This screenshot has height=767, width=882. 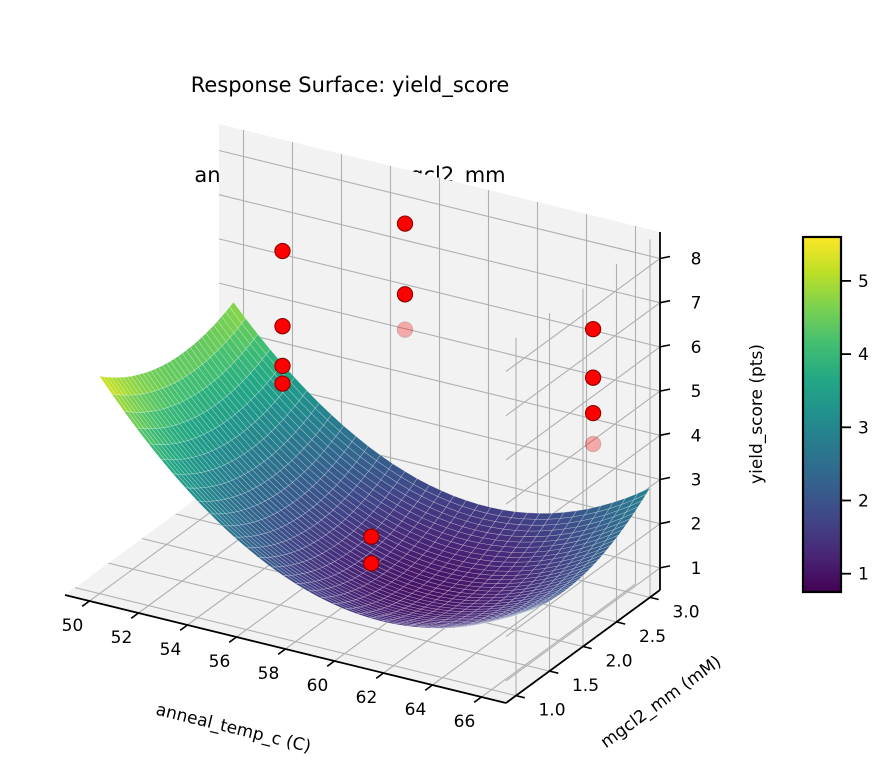 What do you see at coordinates (122, 638) in the screenshot?
I see `tick-label: 52` at bounding box center [122, 638].